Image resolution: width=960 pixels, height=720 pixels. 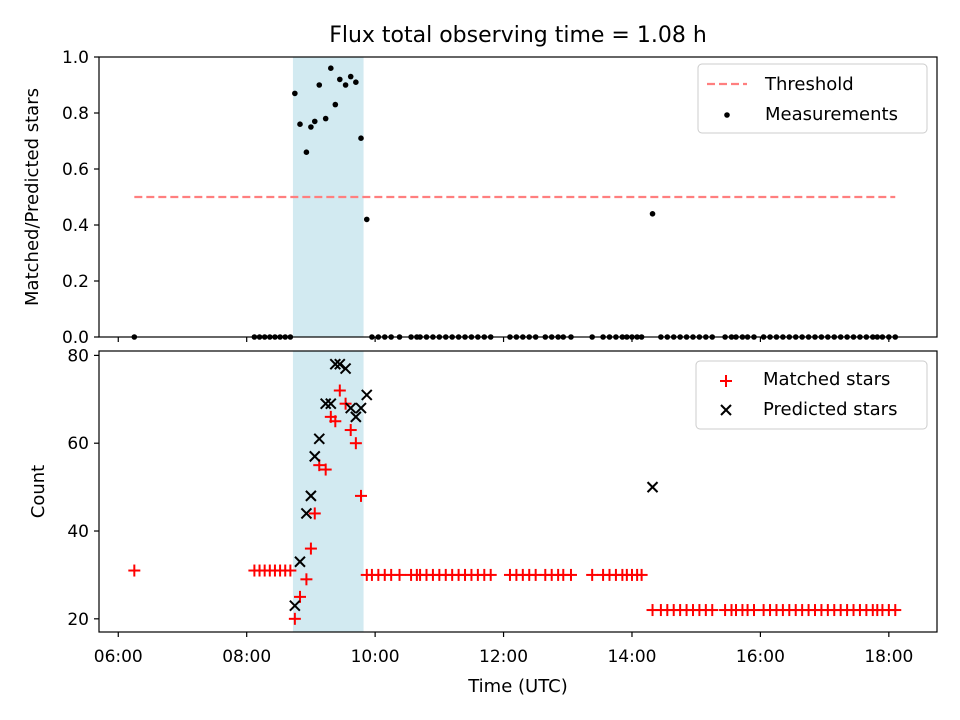 I want to click on top-legend: Threshold Measurements, so click(x=812, y=98).